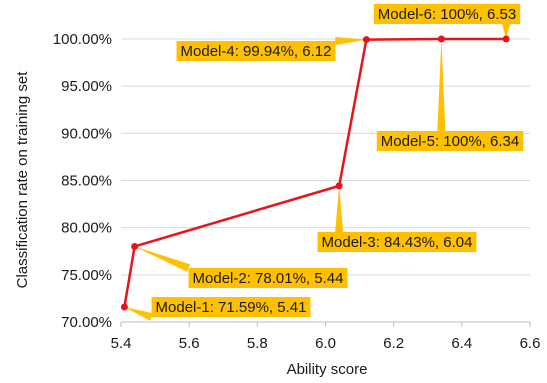  What do you see at coordinates (257, 343) in the screenshot?
I see `x-tick-label: 5.8` at bounding box center [257, 343].